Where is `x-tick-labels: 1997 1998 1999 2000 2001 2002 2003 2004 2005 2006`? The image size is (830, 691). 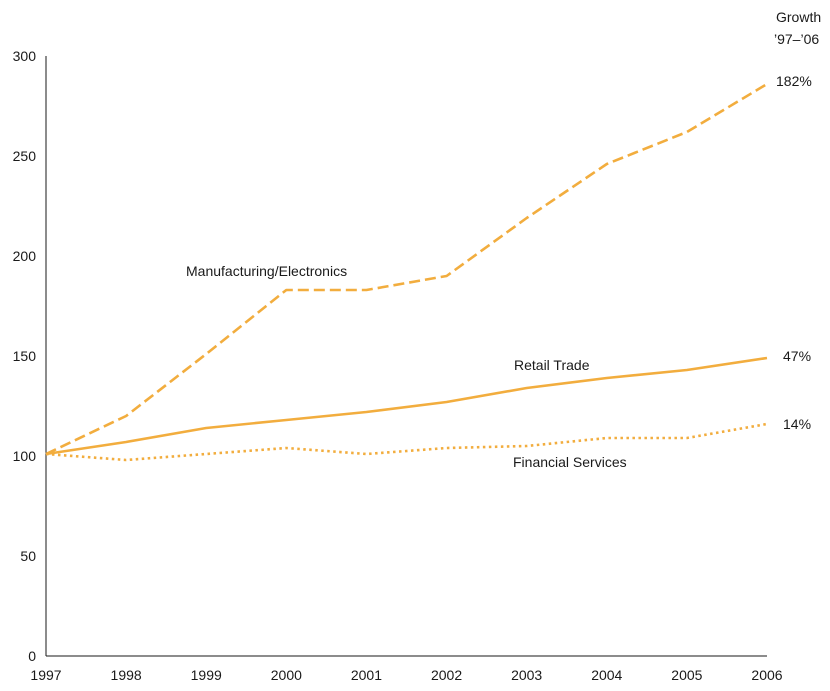
x-tick-labels: 1997 1998 1999 2000 2001 2002 2003 2004 2005 2006 is located at coordinates (406, 675).